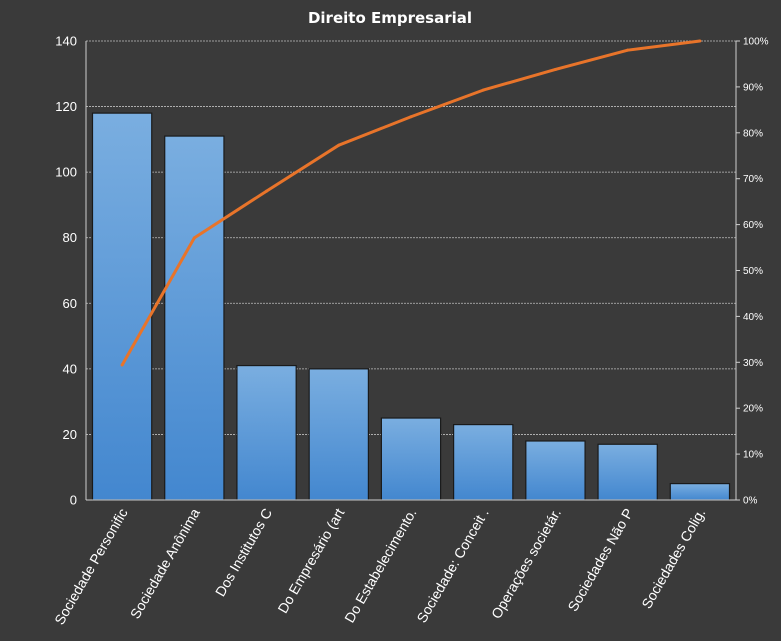  I want to click on y2-tick-label: 30%, so click(753, 363).